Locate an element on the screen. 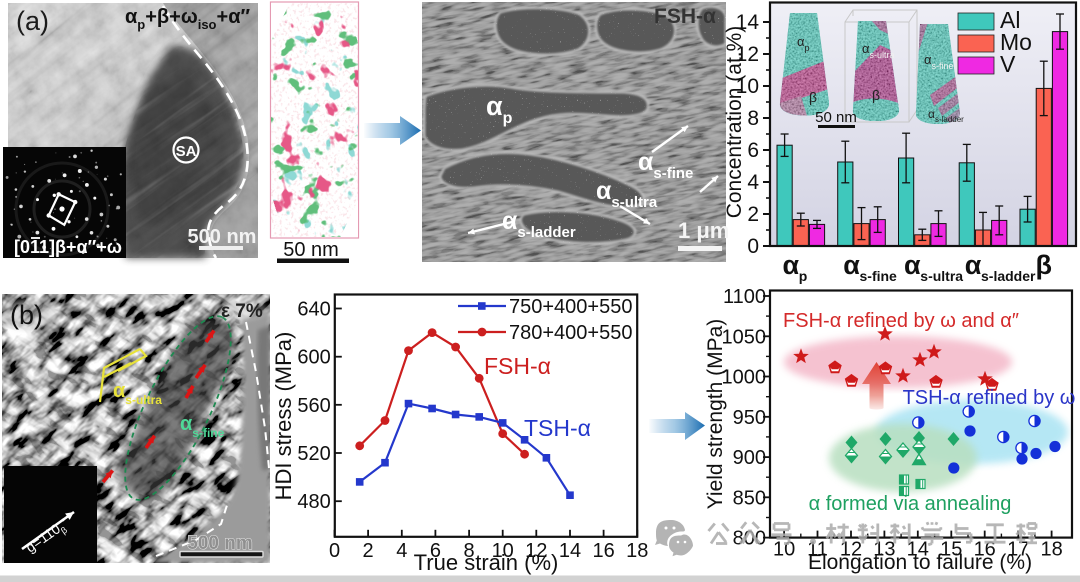  svg-text: p is located at coordinates (803, 276).